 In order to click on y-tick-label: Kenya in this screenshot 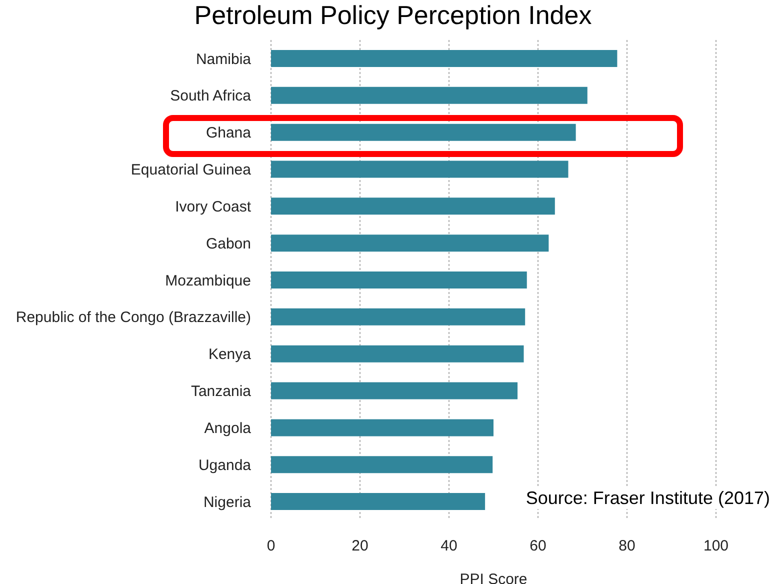, I will do `click(230, 355)`.